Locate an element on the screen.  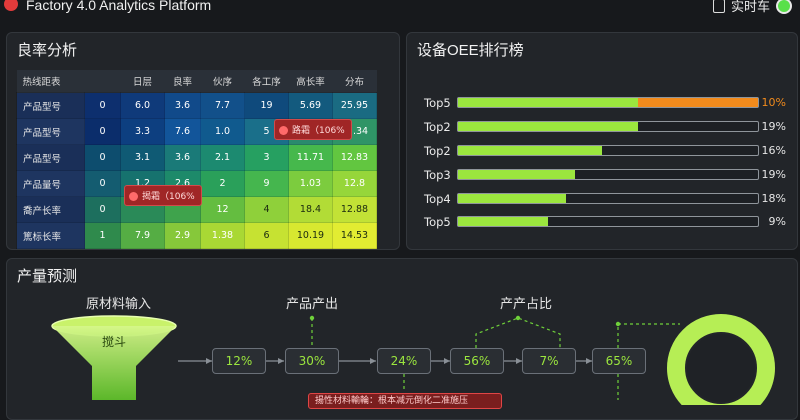
oee-rank-row: Top4 18% is located at coordinates (609, 199).